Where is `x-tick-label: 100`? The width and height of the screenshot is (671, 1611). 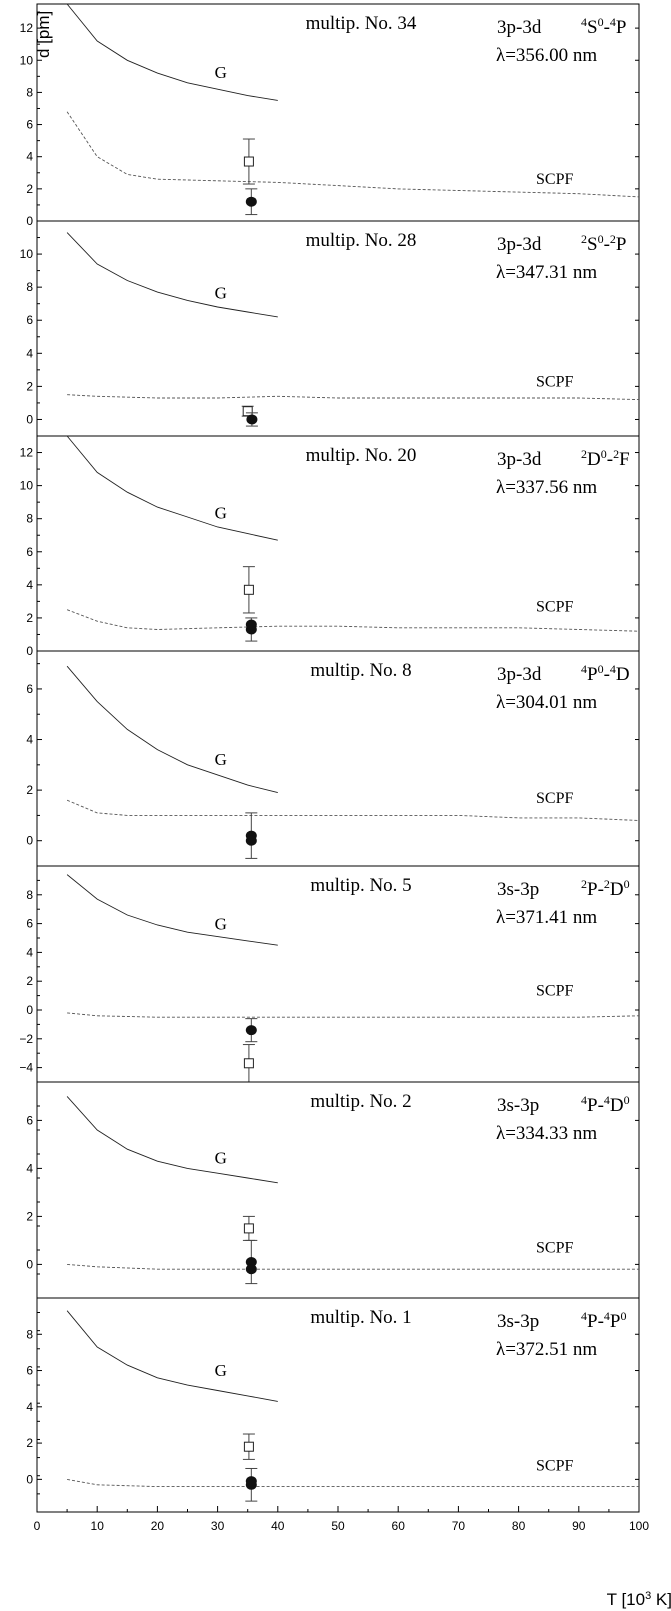 x-tick-label: 100 is located at coordinates (639, 1526).